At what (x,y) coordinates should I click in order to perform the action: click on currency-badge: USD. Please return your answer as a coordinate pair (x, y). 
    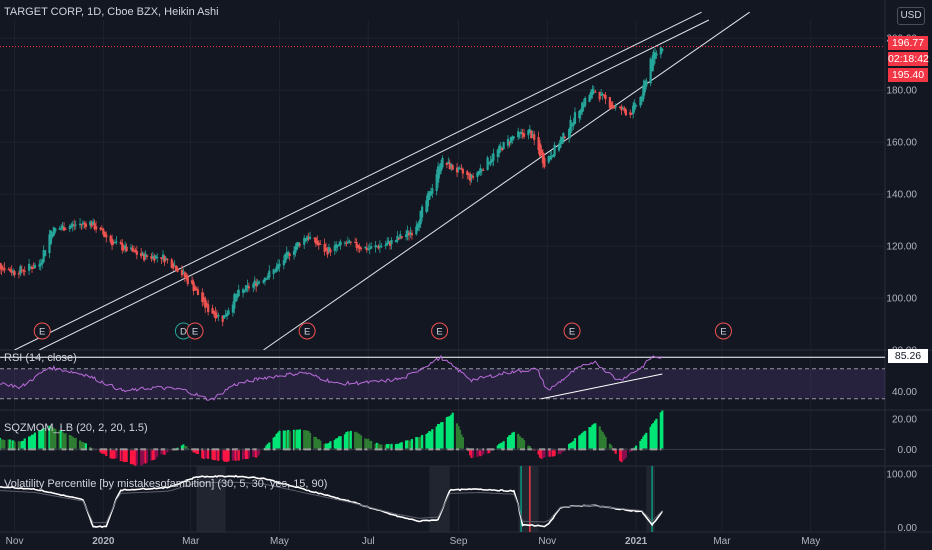
    Looking at the image, I should click on (911, 16).